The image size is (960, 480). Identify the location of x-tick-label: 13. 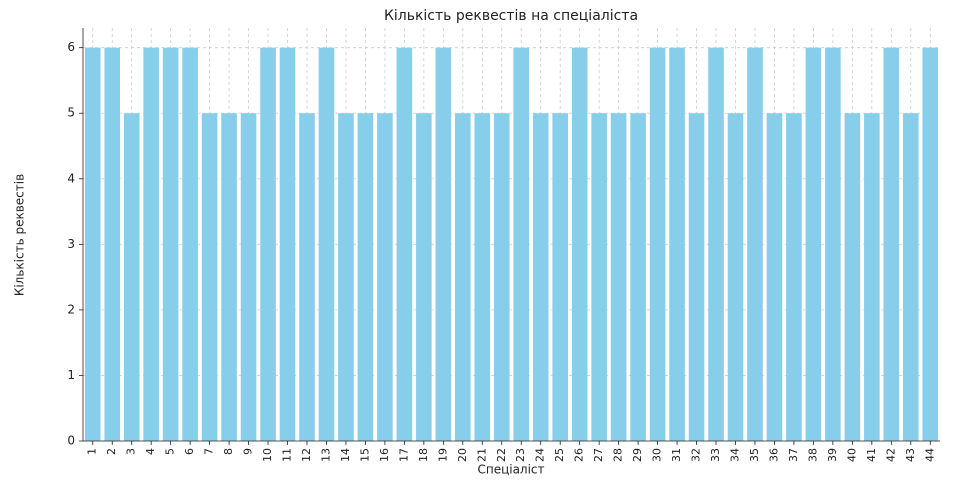
(325, 455).